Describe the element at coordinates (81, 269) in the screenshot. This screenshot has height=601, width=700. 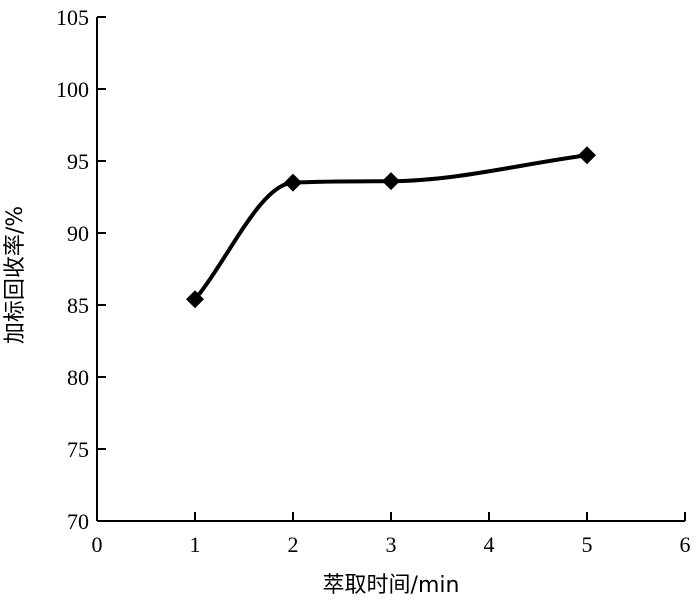
I see `y-ticks: 70 75 80 85 90 95 100 105` at that location.